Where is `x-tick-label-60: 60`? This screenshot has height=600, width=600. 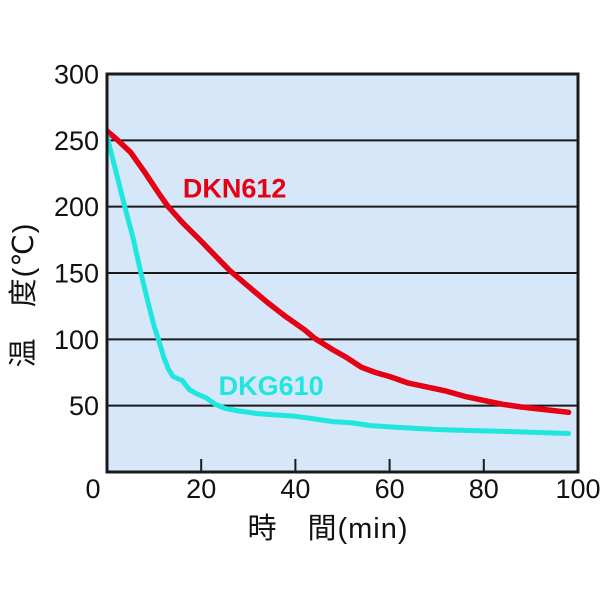 x-tick-label-60: 60 is located at coordinates (390, 489).